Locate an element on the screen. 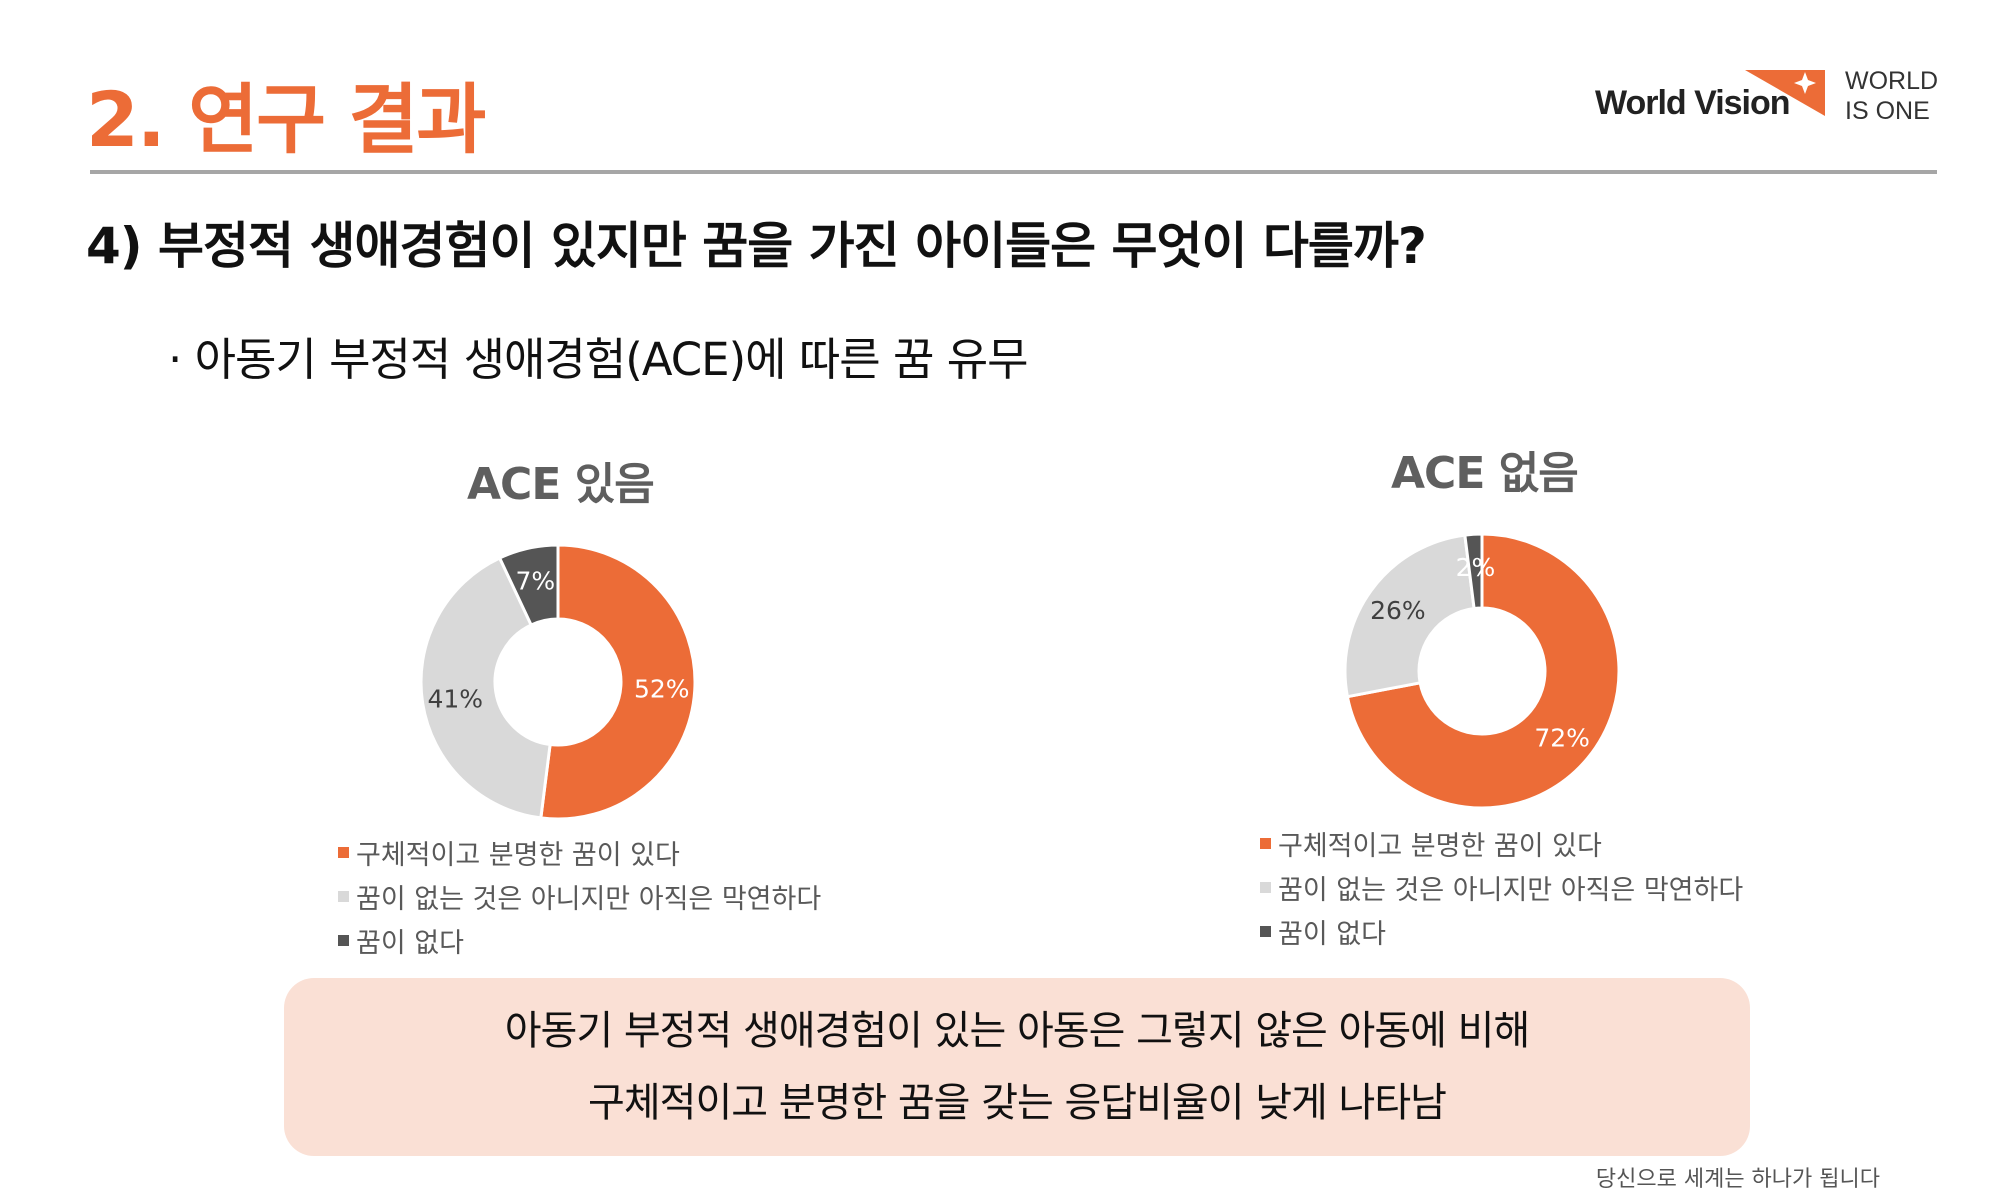 Image resolution: width=2008 pixels, height=1201 pixels. summary-line-2: 구체적이고 분명한 꿈을 갖는 응답비율이 낮게 나타남 is located at coordinates (1017, 1103).